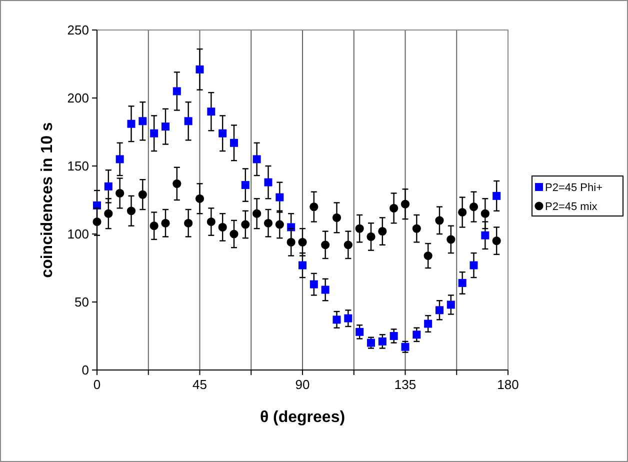 Image resolution: width=628 pixels, height=462 pixels. I want to click on y-tick-label: 0, so click(85, 370).